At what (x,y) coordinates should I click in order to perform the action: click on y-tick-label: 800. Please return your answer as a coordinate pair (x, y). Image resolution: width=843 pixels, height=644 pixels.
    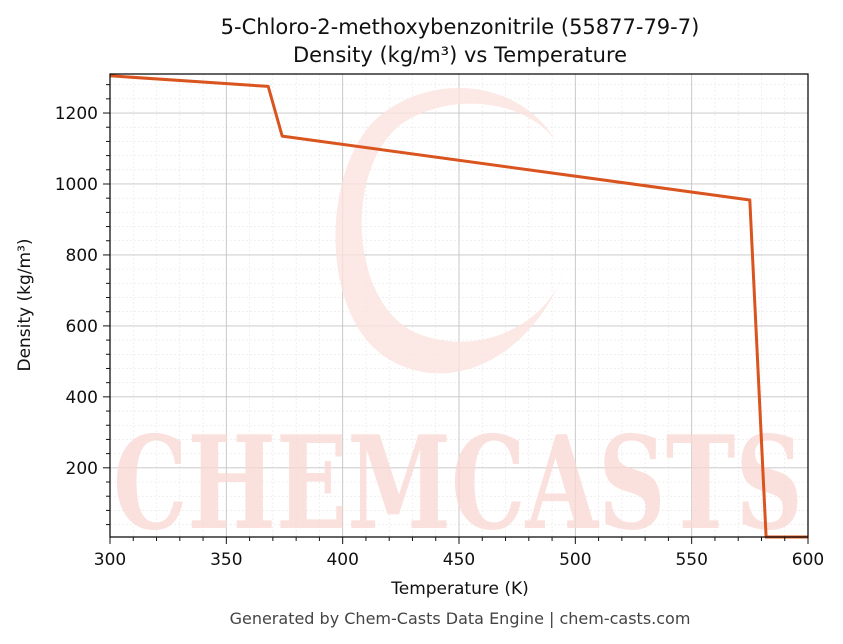
    Looking at the image, I should click on (82, 256).